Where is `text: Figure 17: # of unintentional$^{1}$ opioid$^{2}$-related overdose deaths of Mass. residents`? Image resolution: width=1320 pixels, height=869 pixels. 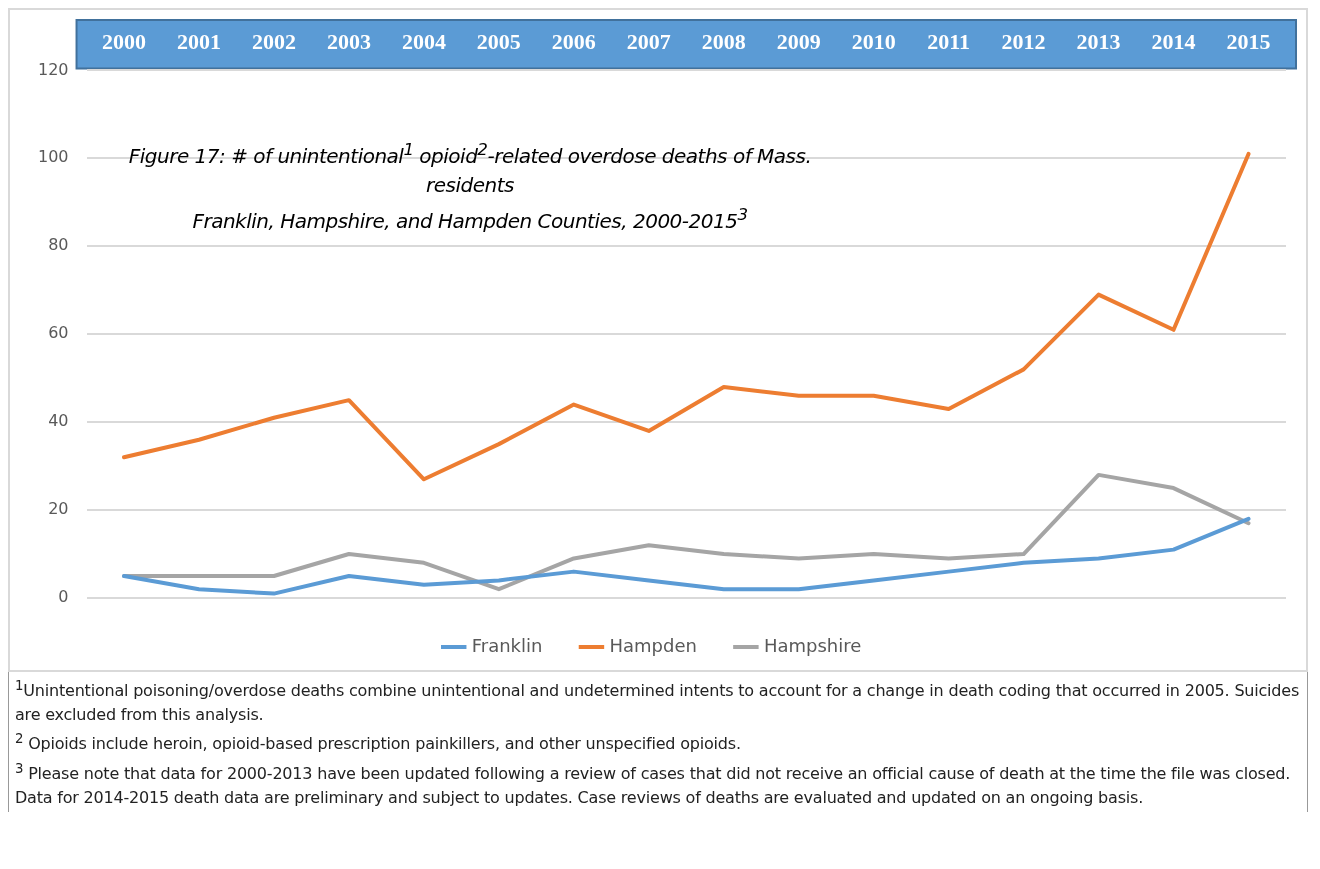
text: Figure 17: # of unintentional$^{1}$ opioid$^{2}$-related overdose deaths of Mass. residents is located at coordinates (470, 169).